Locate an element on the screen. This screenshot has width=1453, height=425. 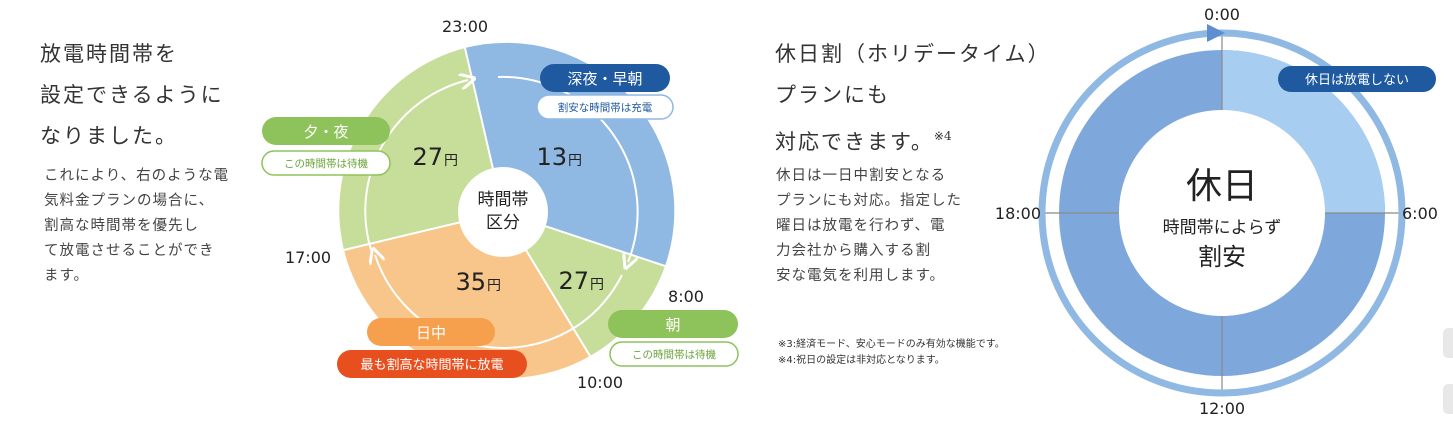
badge-daytime-title: 日中 is located at coordinates (431, 333).